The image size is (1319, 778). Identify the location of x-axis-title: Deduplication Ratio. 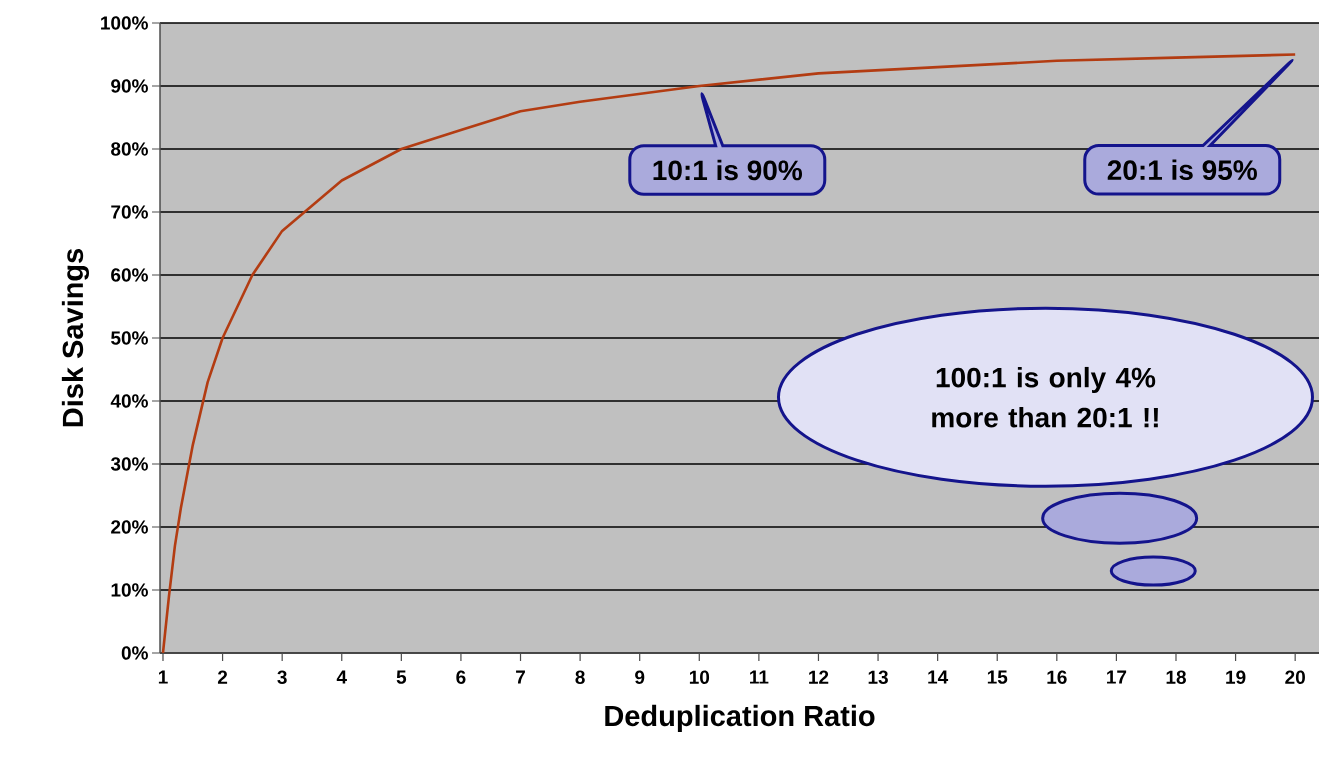
(740, 718).